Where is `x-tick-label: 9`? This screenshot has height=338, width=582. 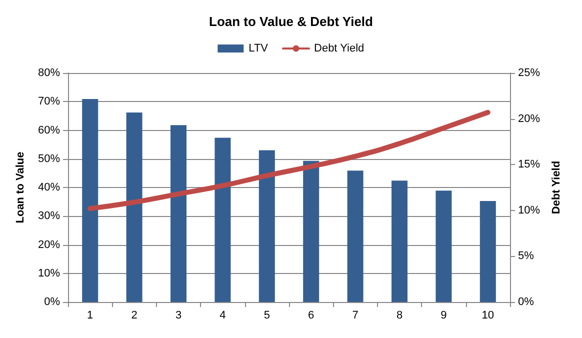
x-tick-label: 9 is located at coordinates (443, 316).